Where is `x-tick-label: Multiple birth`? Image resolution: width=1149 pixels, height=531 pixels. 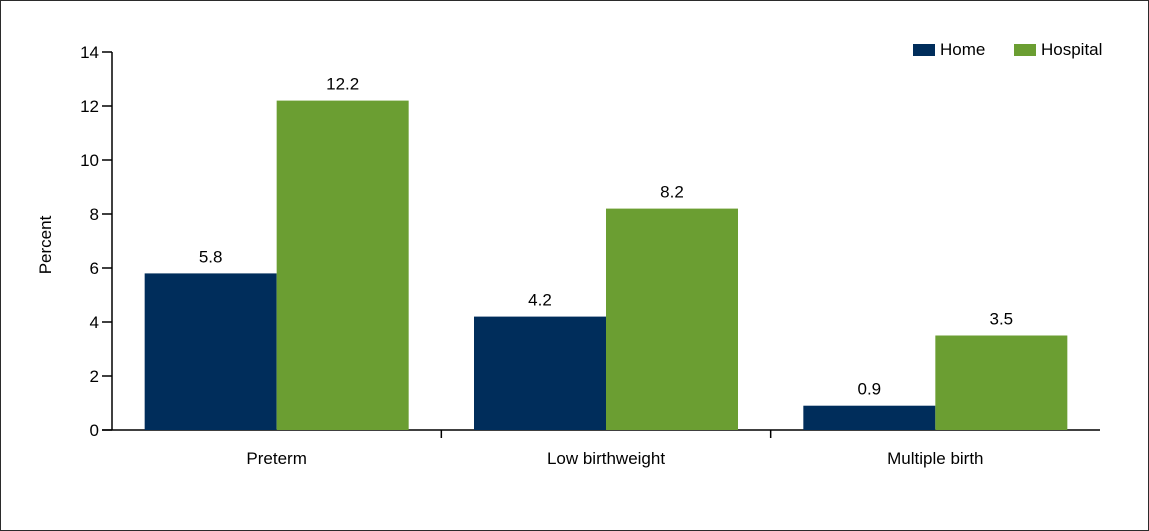 x-tick-label: Multiple birth is located at coordinates (935, 458).